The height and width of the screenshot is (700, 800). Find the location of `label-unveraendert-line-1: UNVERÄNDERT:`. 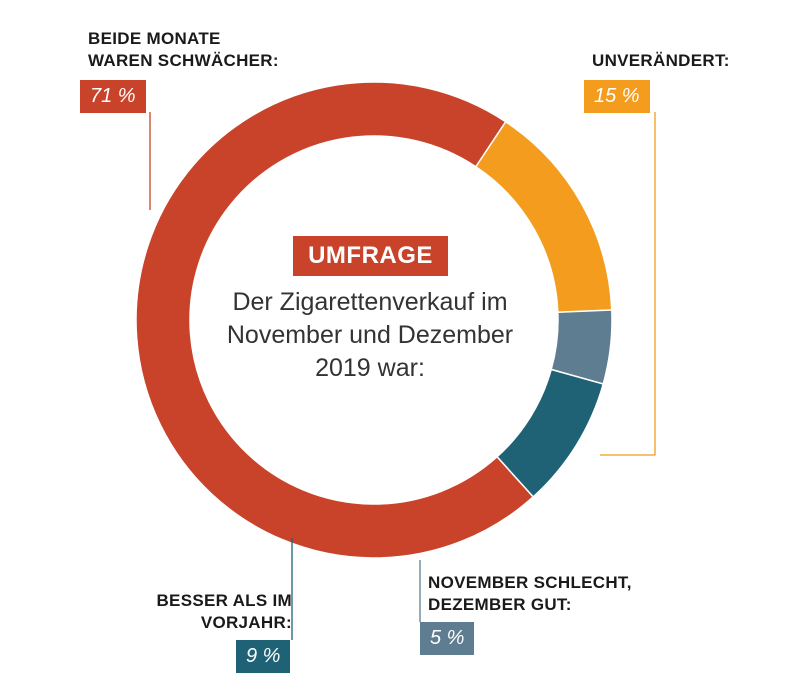

label-unveraendert-line-1: UNVERÄNDERT: is located at coordinates (661, 60).